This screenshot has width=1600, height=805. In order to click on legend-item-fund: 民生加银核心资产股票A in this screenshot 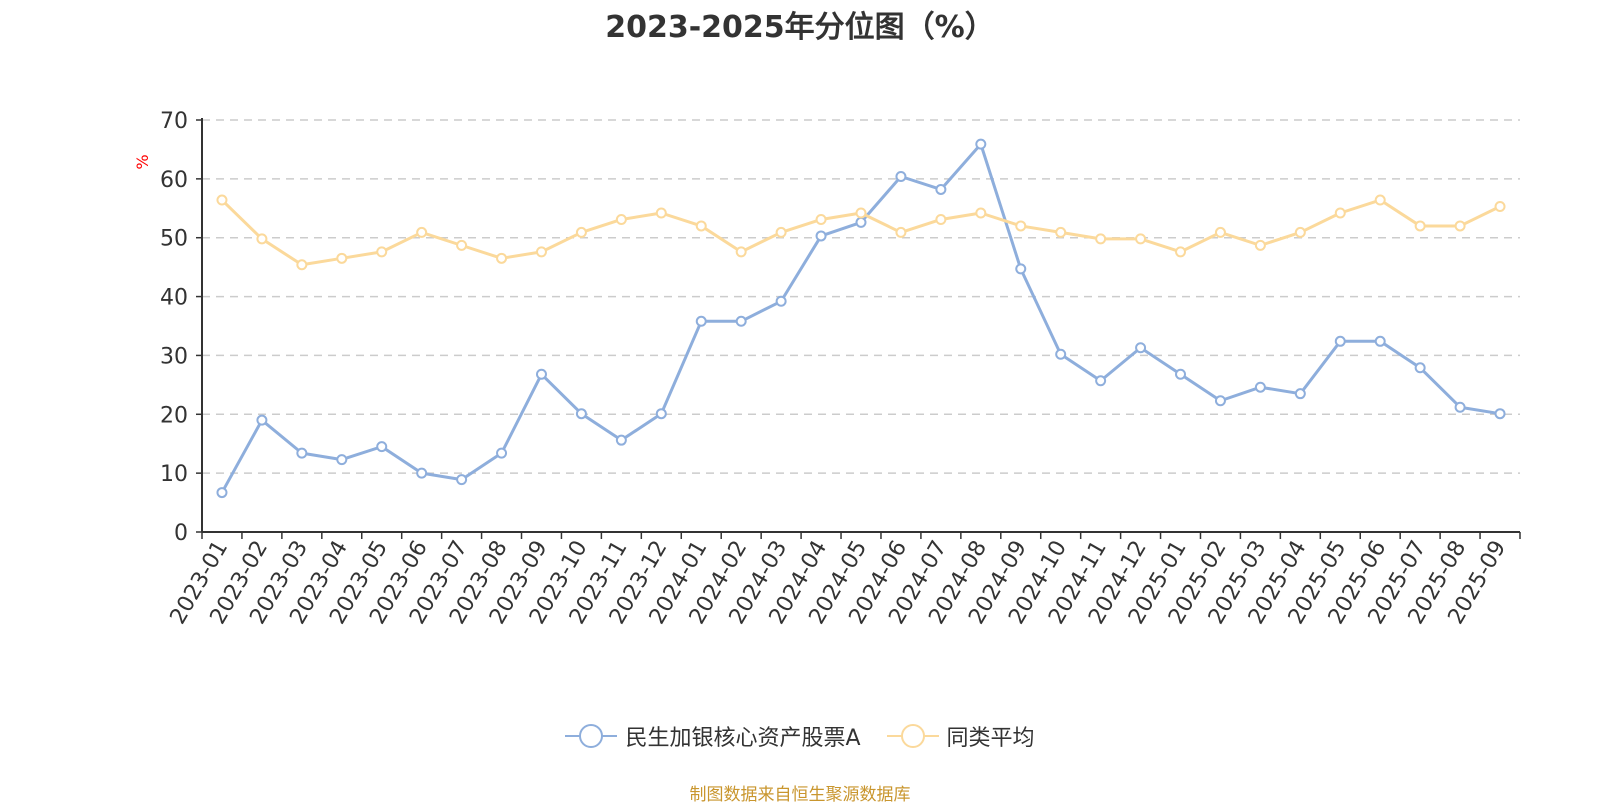, I will do `click(713, 736)`.